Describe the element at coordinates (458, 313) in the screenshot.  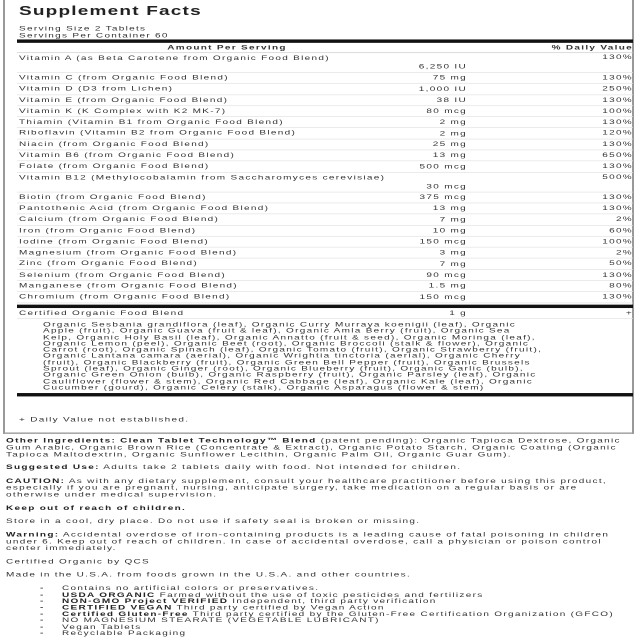
I see `blend-amount: 1 g` at that location.